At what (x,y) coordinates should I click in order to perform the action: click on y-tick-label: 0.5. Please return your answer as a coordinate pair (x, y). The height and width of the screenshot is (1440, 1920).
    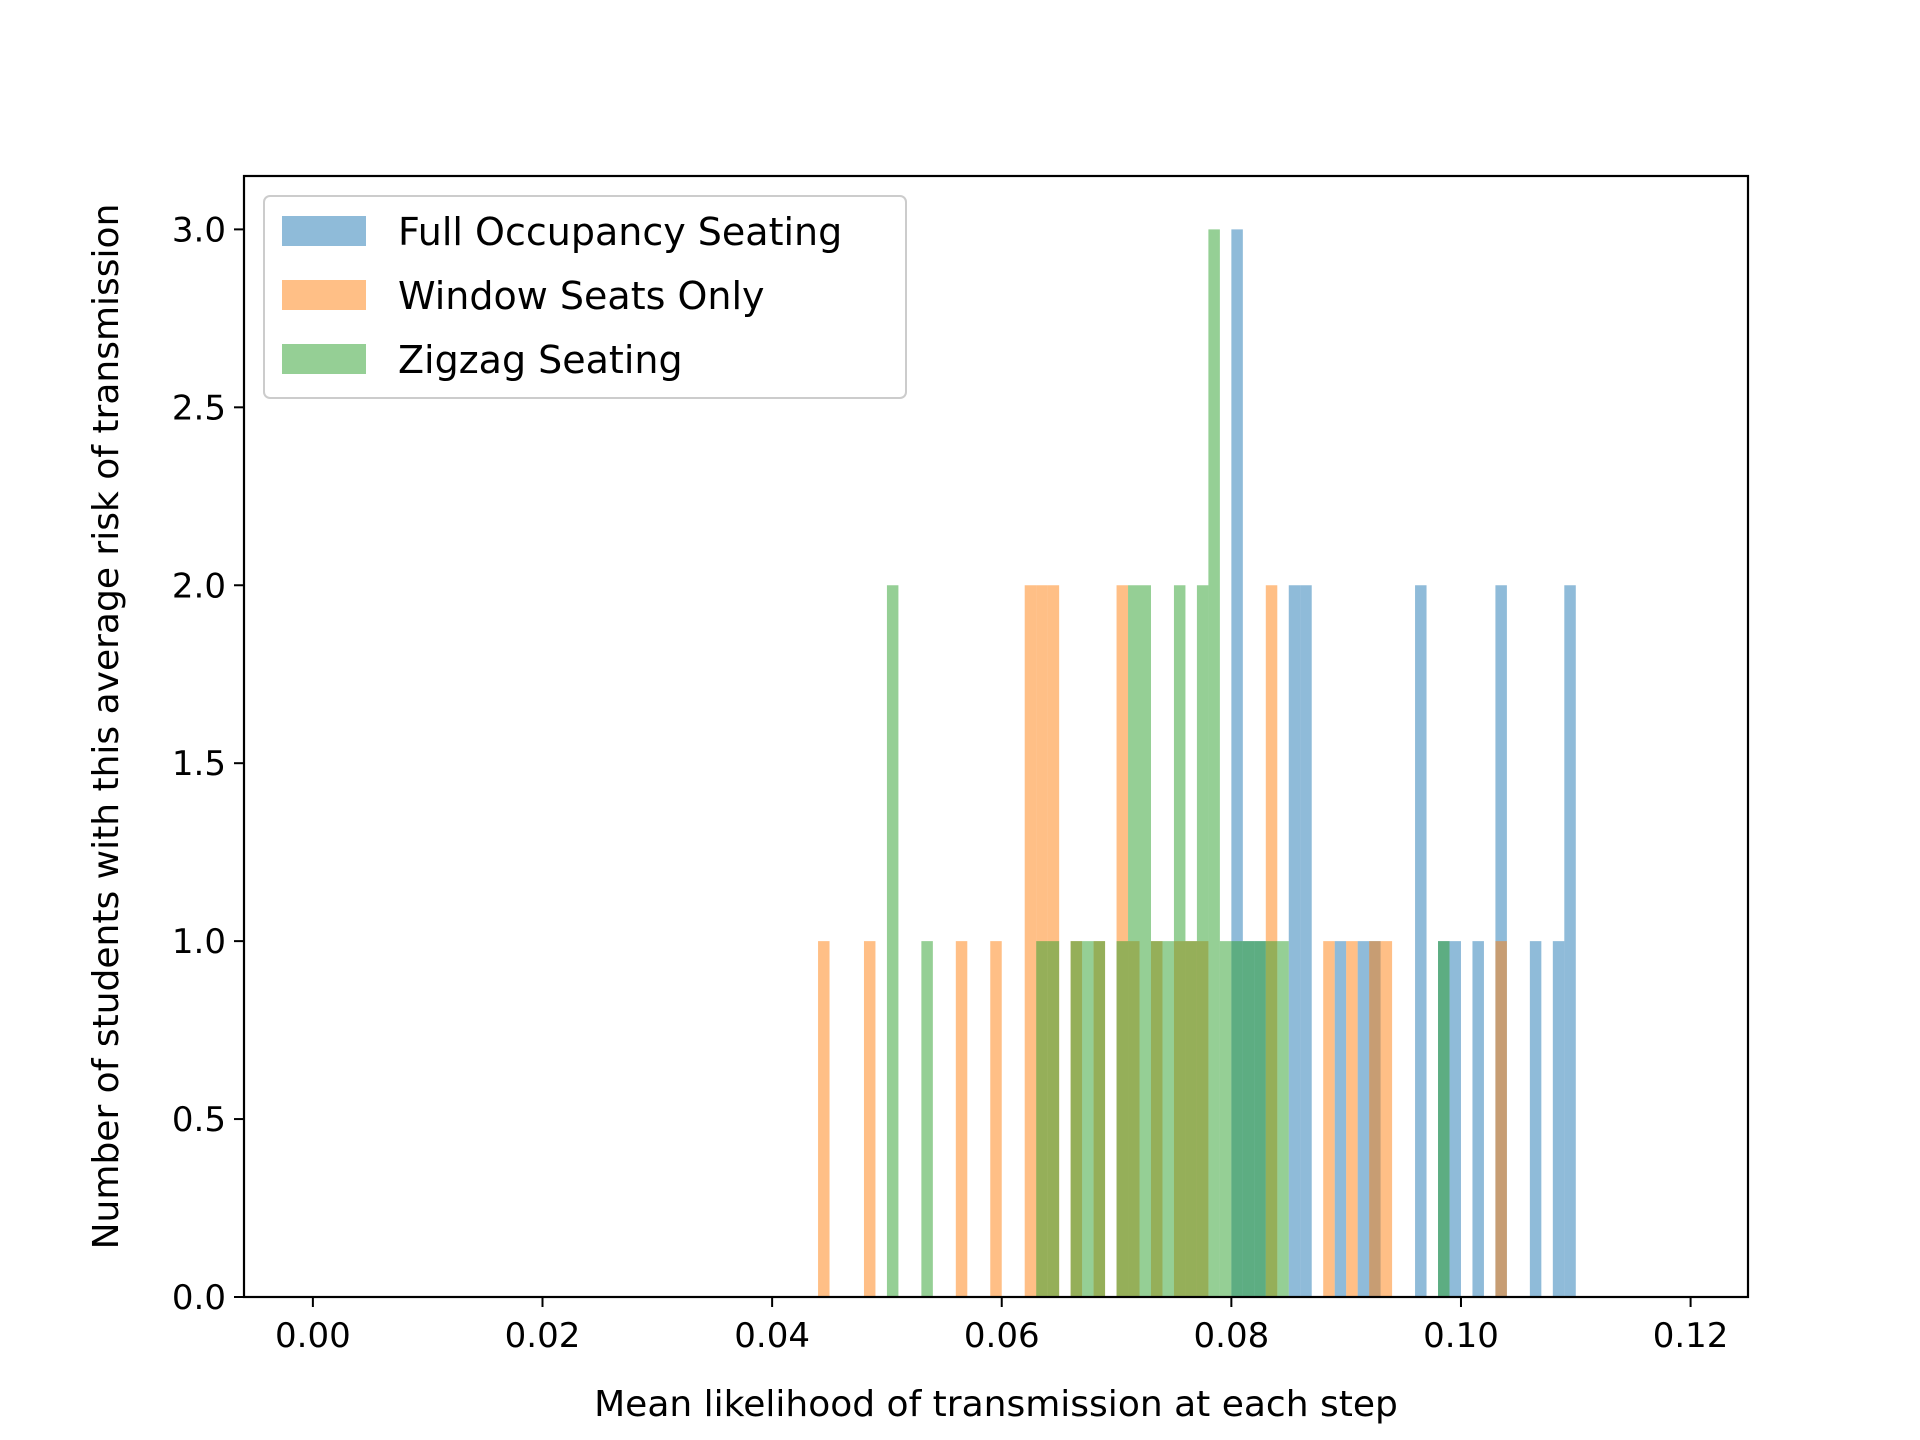
    Looking at the image, I should click on (199, 1120).